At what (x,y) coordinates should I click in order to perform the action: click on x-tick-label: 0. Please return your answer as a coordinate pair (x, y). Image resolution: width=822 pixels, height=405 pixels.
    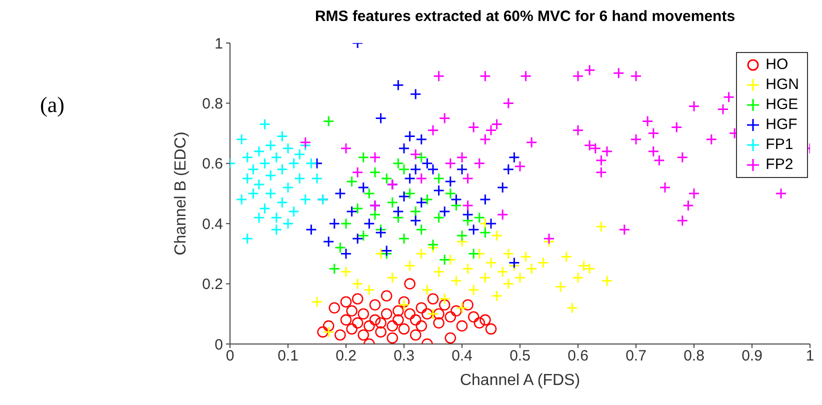
    Looking at the image, I should click on (230, 356).